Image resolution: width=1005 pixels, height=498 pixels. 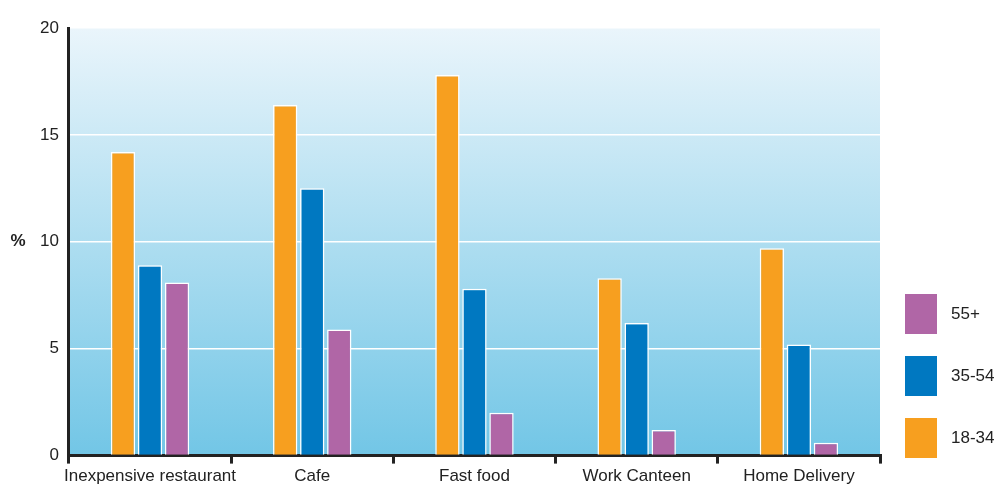 What do you see at coordinates (49, 241) in the screenshot?
I see `y-tick-label: 10` at bounding box center [49, 241].